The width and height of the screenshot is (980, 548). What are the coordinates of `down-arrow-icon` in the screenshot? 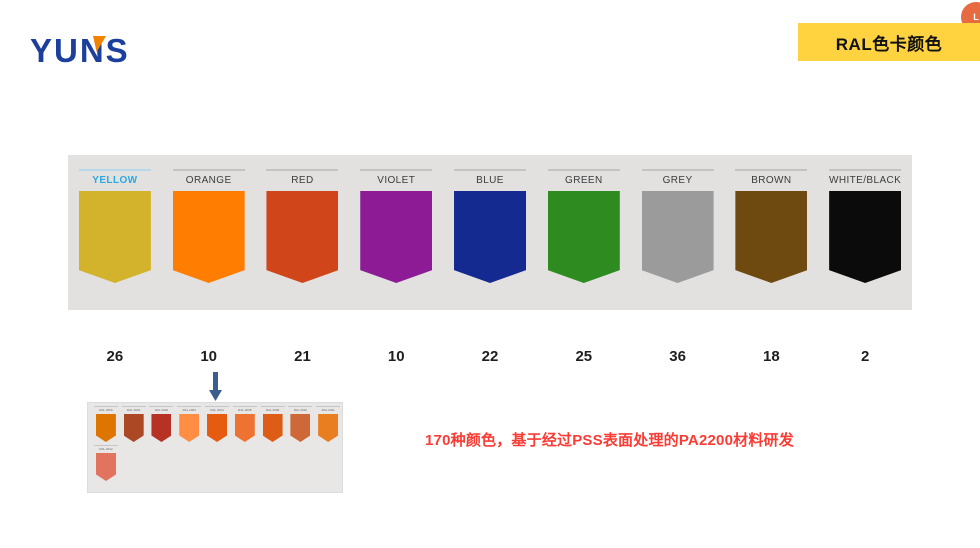 It's located at (215, 386).